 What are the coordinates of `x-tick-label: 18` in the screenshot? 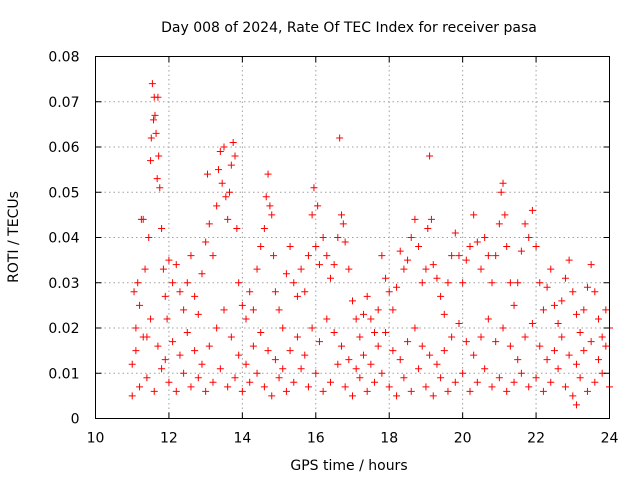 It's located at (389, 439).